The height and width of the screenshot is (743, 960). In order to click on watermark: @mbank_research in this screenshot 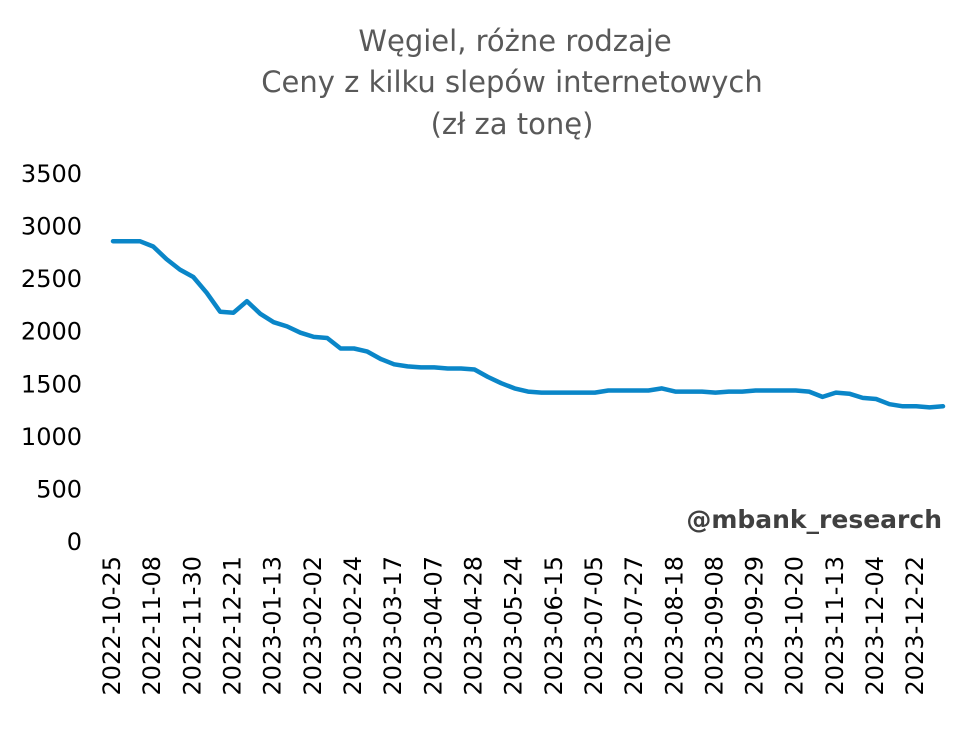, I will do `click(814, 519)`.